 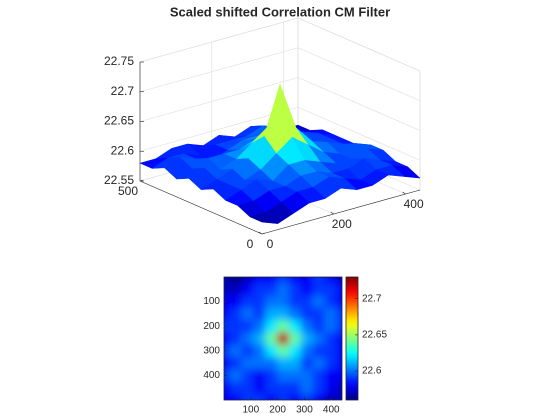 What do you see at coordinates (123, 91) in the screenshot?
I see `z-tick-label: 22.7` at bounding box center [123, 91].